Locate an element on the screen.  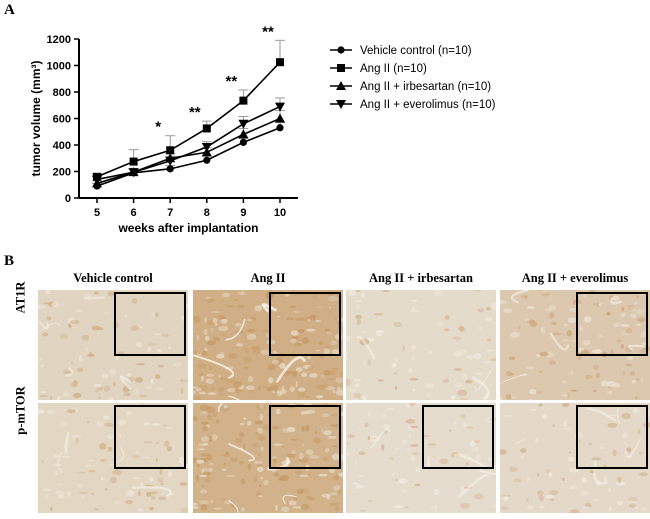
ihc-image-p-mtor-col3 is located at coordinates (421, 458).